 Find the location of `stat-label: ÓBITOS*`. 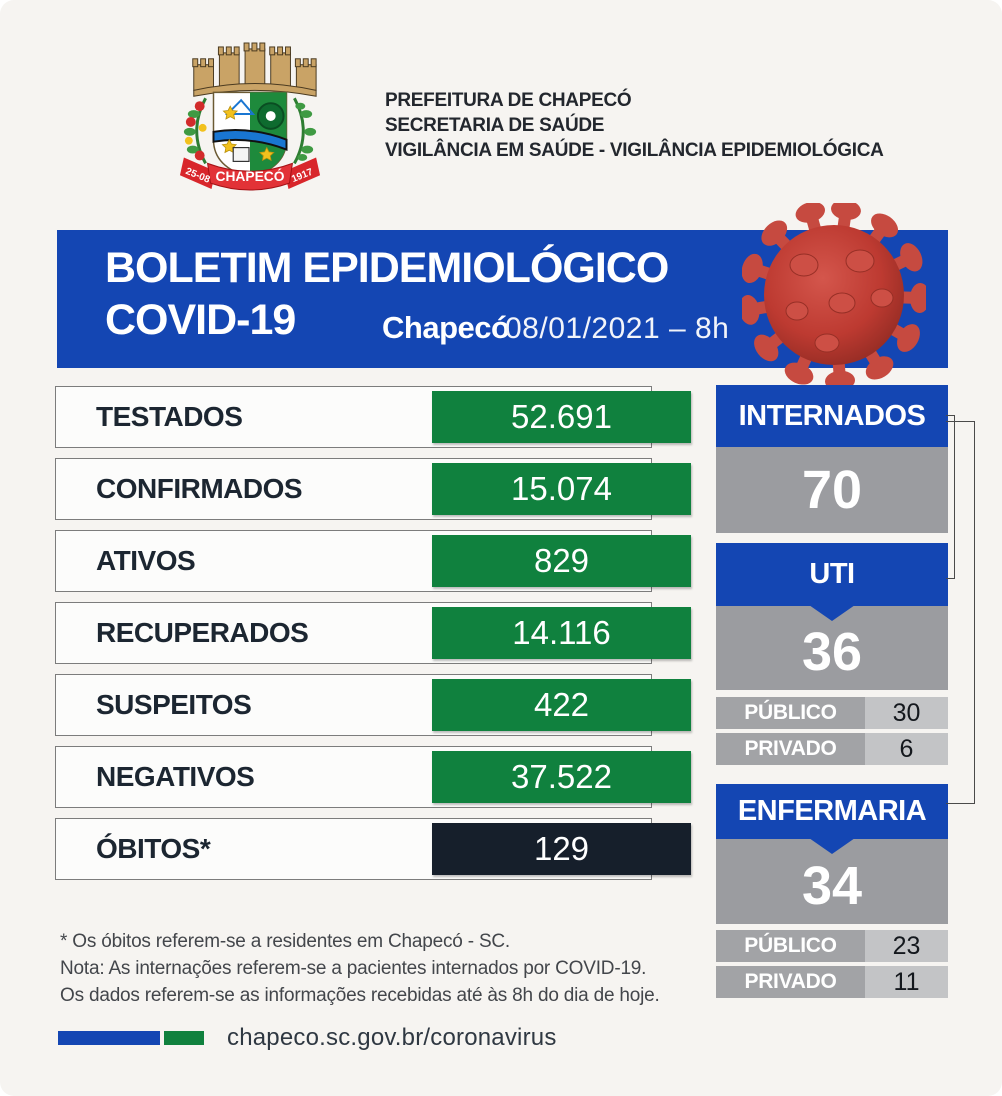

stat-label: ÓBITOS* is located at coordinates (153, 848).